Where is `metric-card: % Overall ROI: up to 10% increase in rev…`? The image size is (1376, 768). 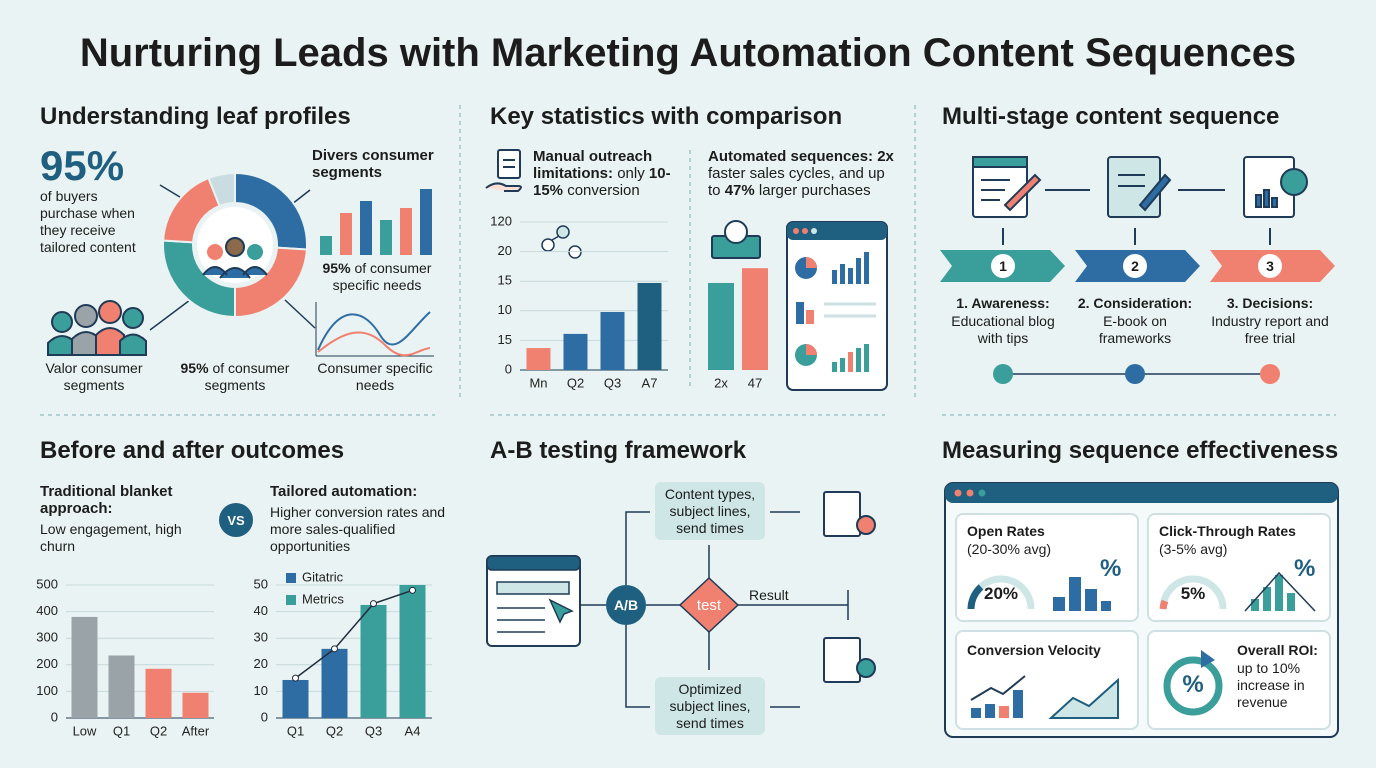
metric-card: % Overall ROI: up to 10% increase in rev… is located at coordinates (1239, 680).